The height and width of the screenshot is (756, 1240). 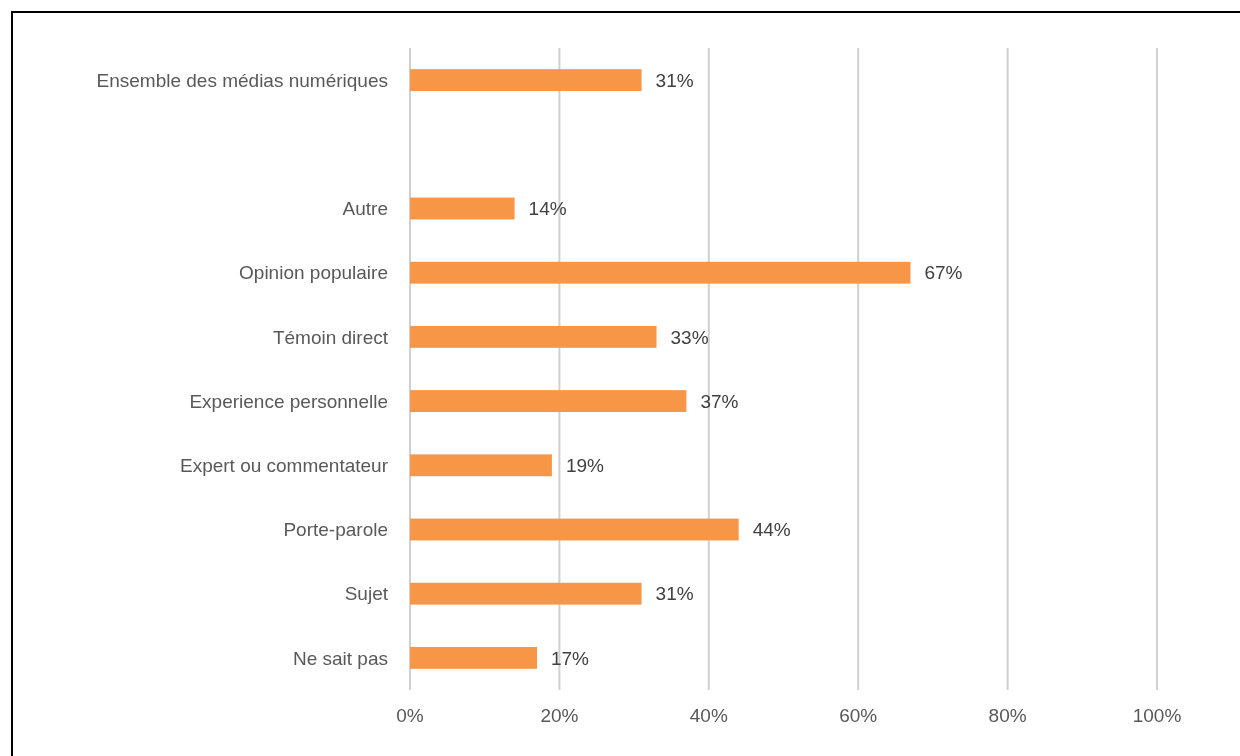 What do you see at coordinates (410, 715) in the screenshot?
I see `x-tick-label: 0%` at bounding box center [410, 715].